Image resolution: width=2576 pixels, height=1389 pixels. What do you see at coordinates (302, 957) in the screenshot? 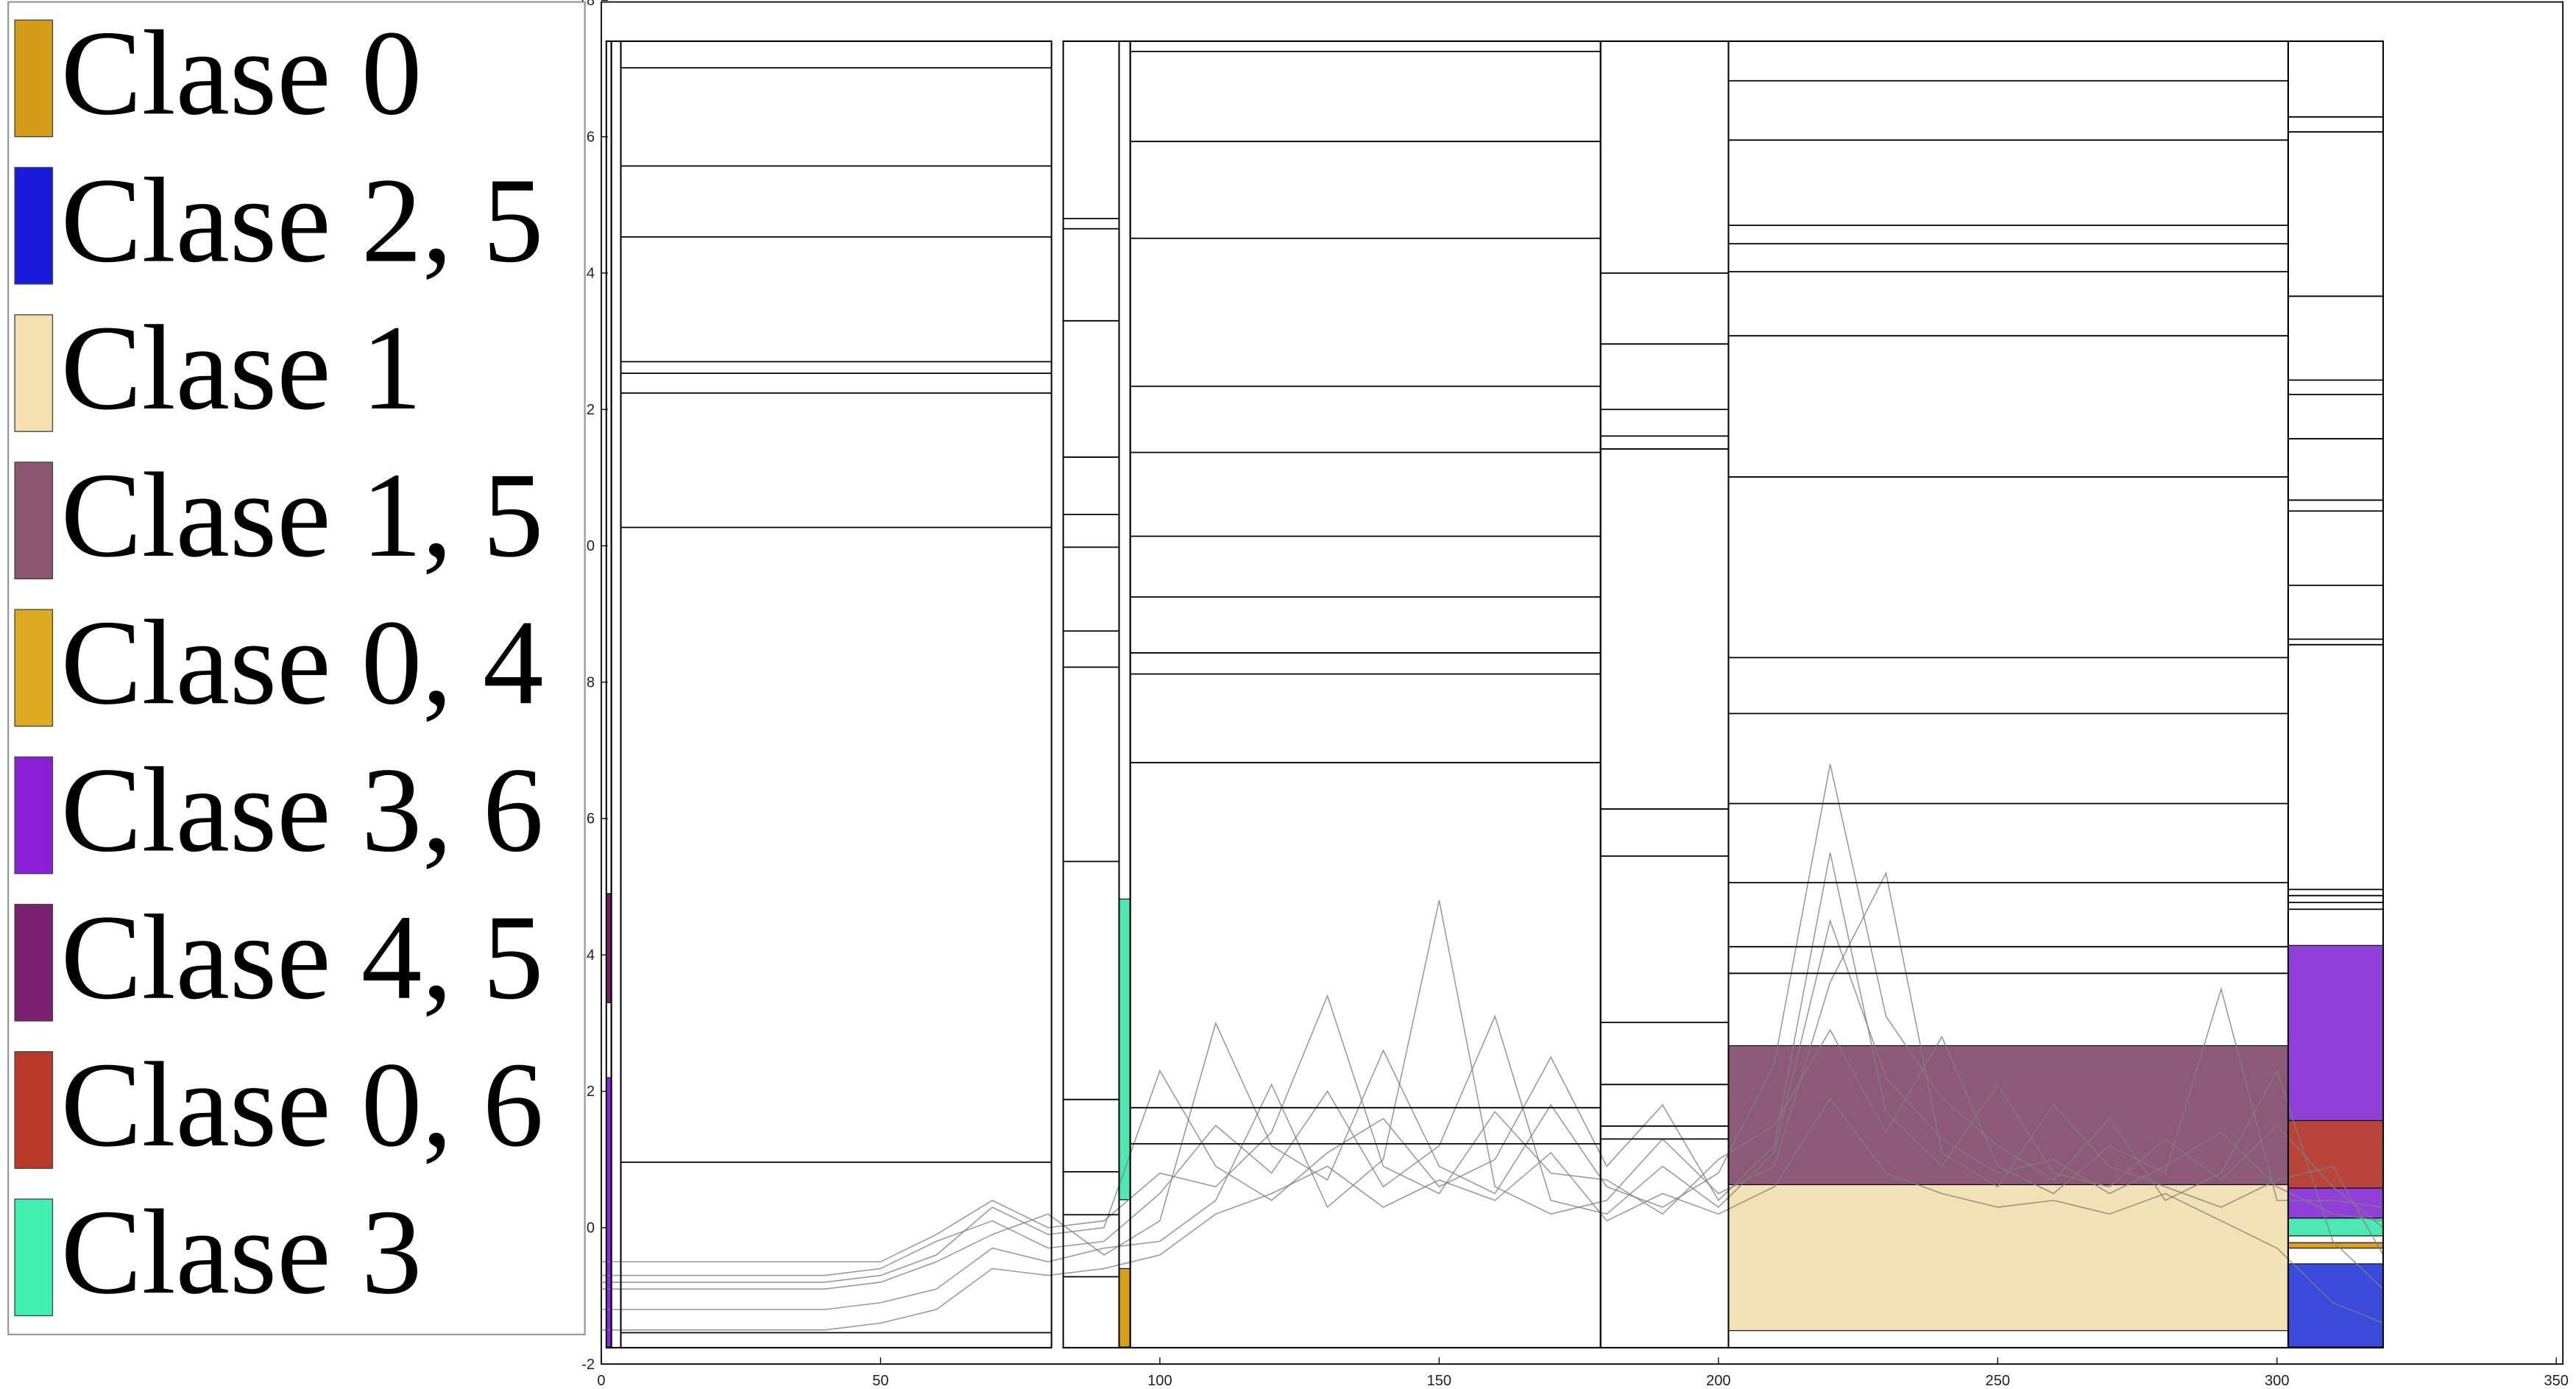
I see `legend-label: Clase 4, 5` at bounding box center [302, 957].